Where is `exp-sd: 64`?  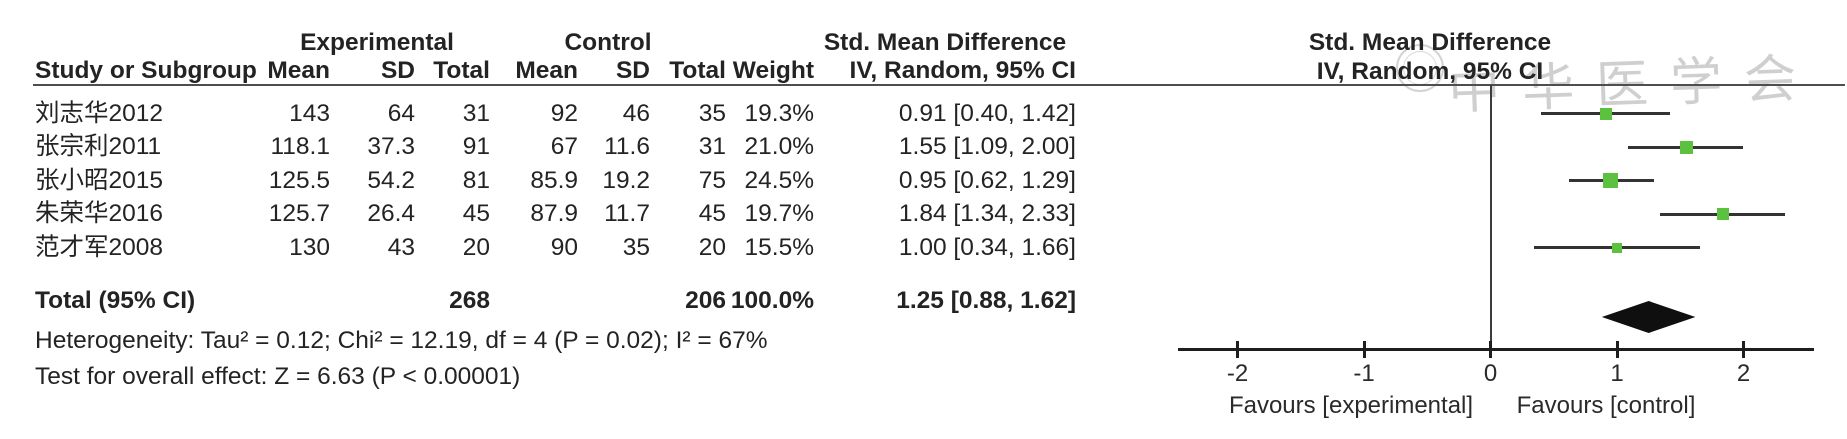
exp-sd: 64 is located at coordinates (401, 113).